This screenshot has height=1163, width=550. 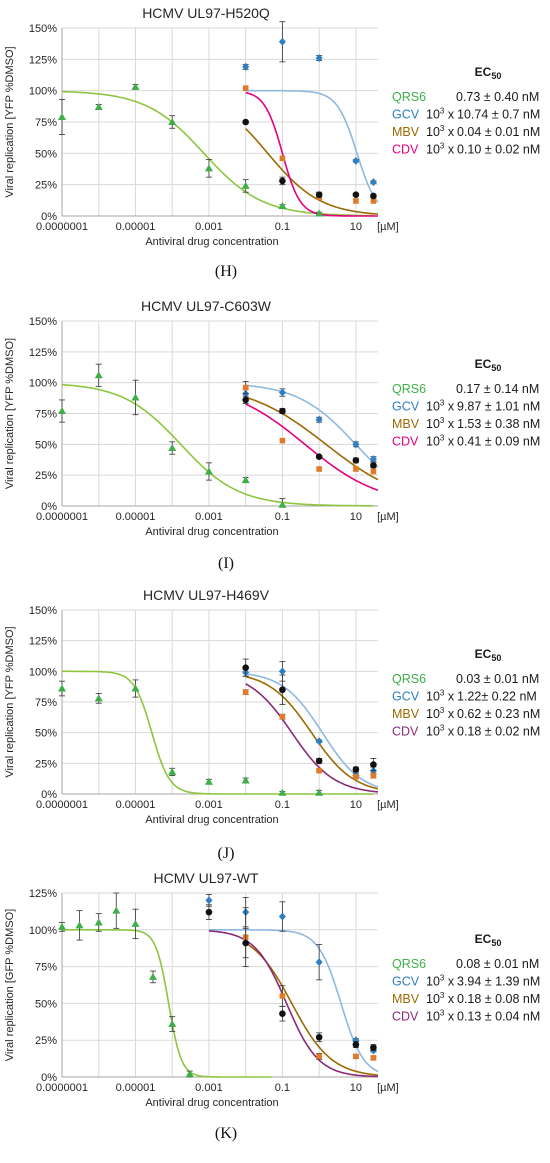 I want to click on legend-ec50-gcv: 10.74 ± 0.7 nM, so click(x=498, y=115).